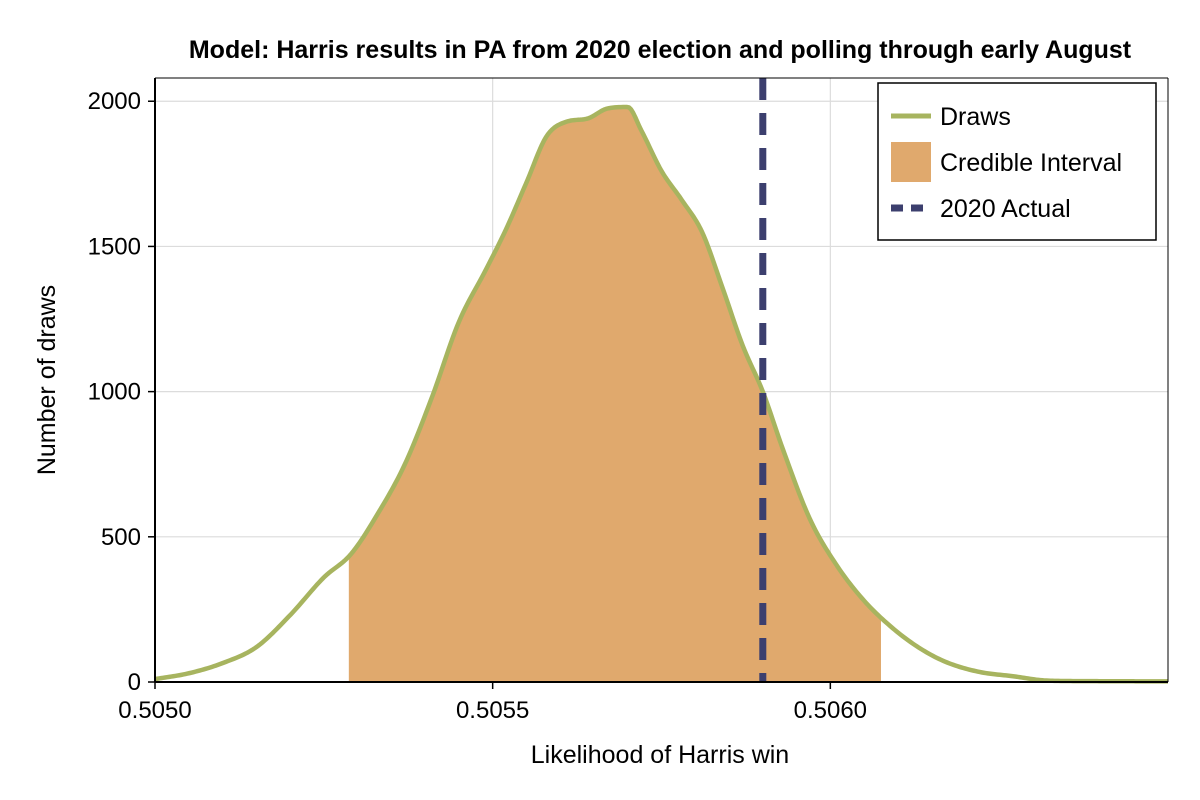 This screenshot has height=800, width=1200. Describe the element at coordinates (1031, 163) in the screenshot. I see `legend-label-credible-interval: Credible Interval` at that location.